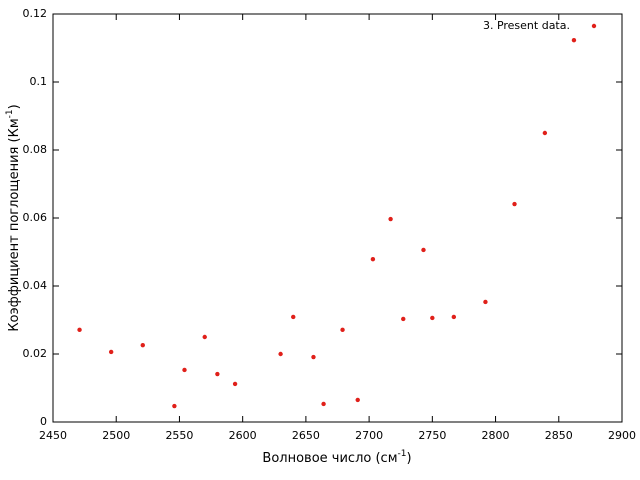 Image resolution: width=640 pixels, height=480 pixels. What do you see at coordinates (39, 81) in the screenshot?
I see `y-tick-label: 0.1` at bounding box center [39, 81].